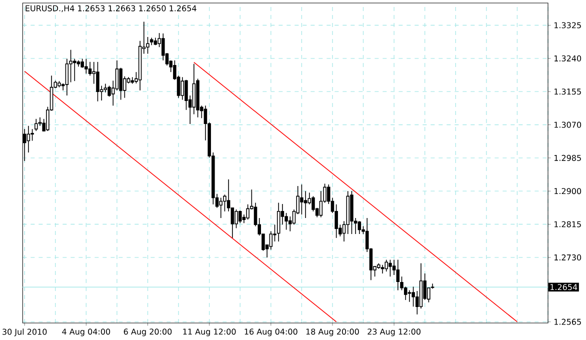 The height and width of the screenshot is (340, 586). I want to click on y-tick-label: 1.3155, so click(567, 91).